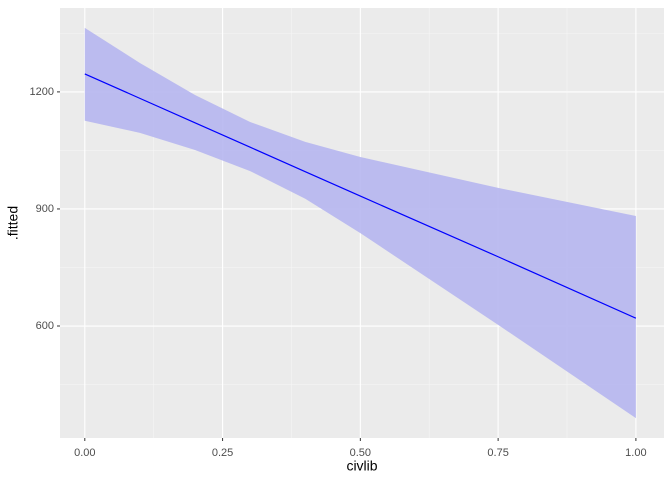 The width and height of the screenshot is (672, 480). I want to click on x-axis-title: civlib, so click(361, 466).